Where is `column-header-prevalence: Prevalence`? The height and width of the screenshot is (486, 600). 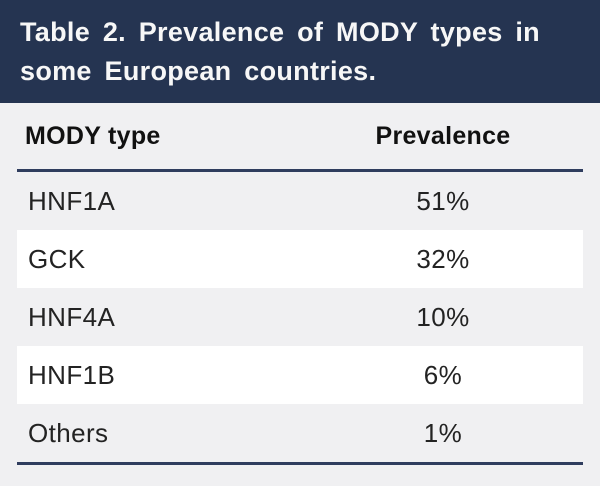
column-header-prevalence: Prevalence is located at coordinates (443, 135).